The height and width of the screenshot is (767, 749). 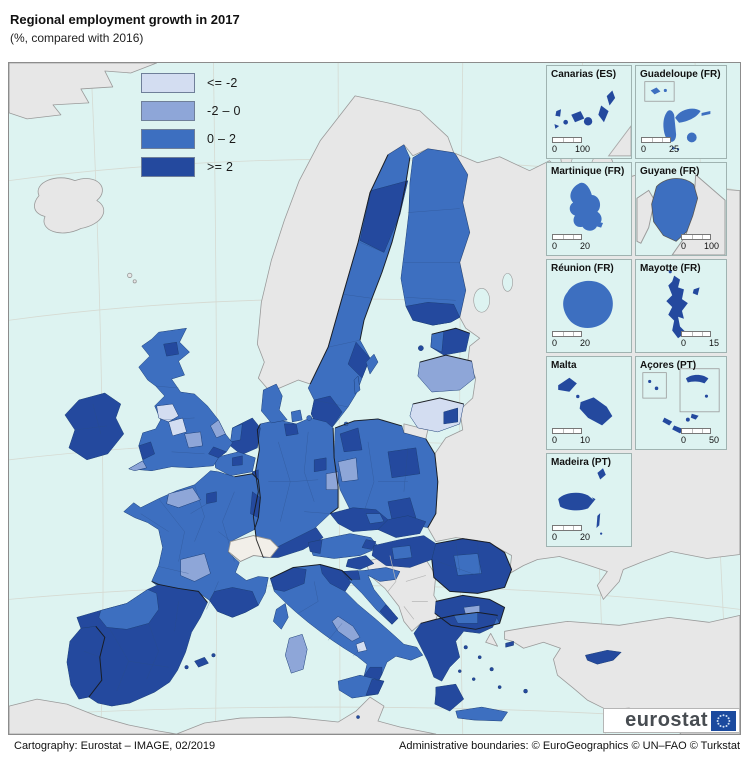 What do you see at coordinates (128, 609) in the screenshot?
I see `spain-region` at bounding box center [128, 609].